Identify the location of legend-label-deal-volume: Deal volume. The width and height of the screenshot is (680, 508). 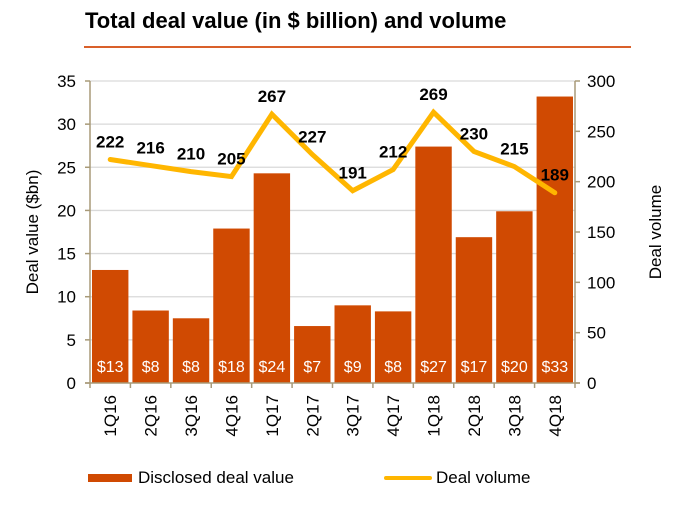
(483, 477).